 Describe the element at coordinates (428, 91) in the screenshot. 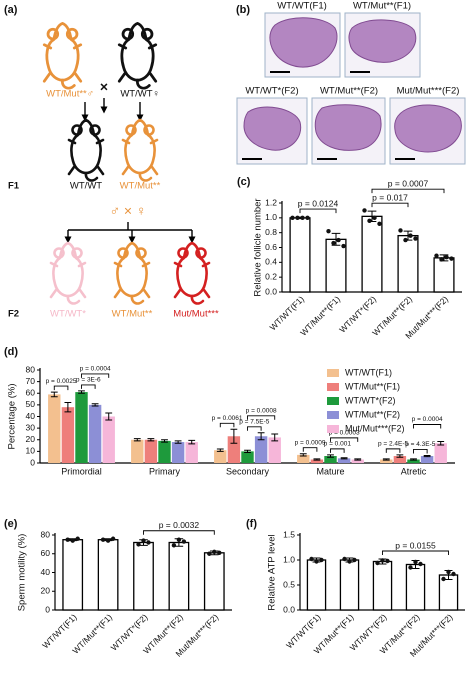

I see `image-label: Mut/Mut***(F2)` at that location.